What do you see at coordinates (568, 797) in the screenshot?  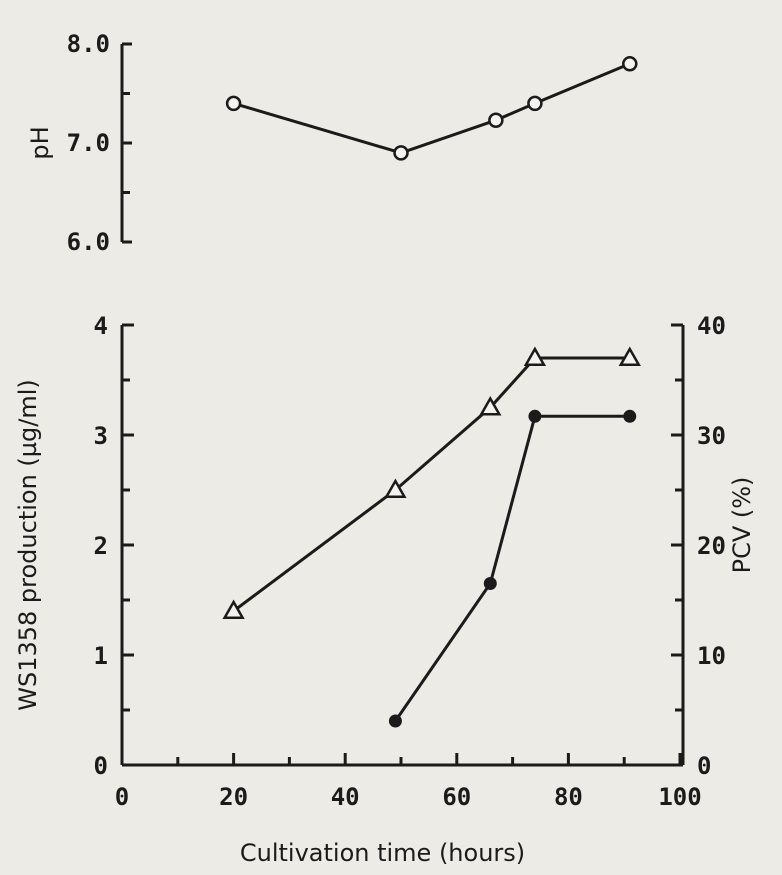 I see `x-tick-label: 80` at bounding box center [568, 797].